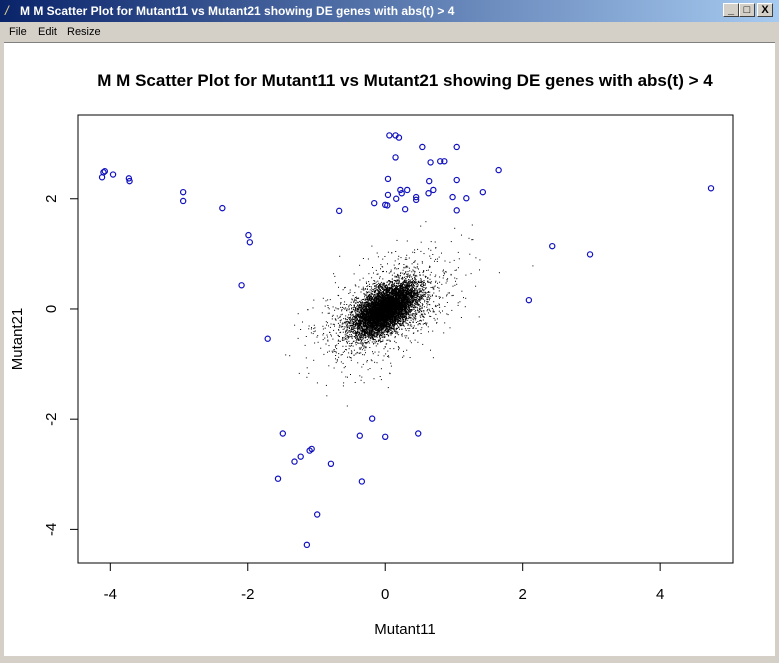 The image size is (779, 663). What do you see at coordinates (84, 32) in the screenshot?
I see `menu-resize: Resize` at bounding box center [84, 32].